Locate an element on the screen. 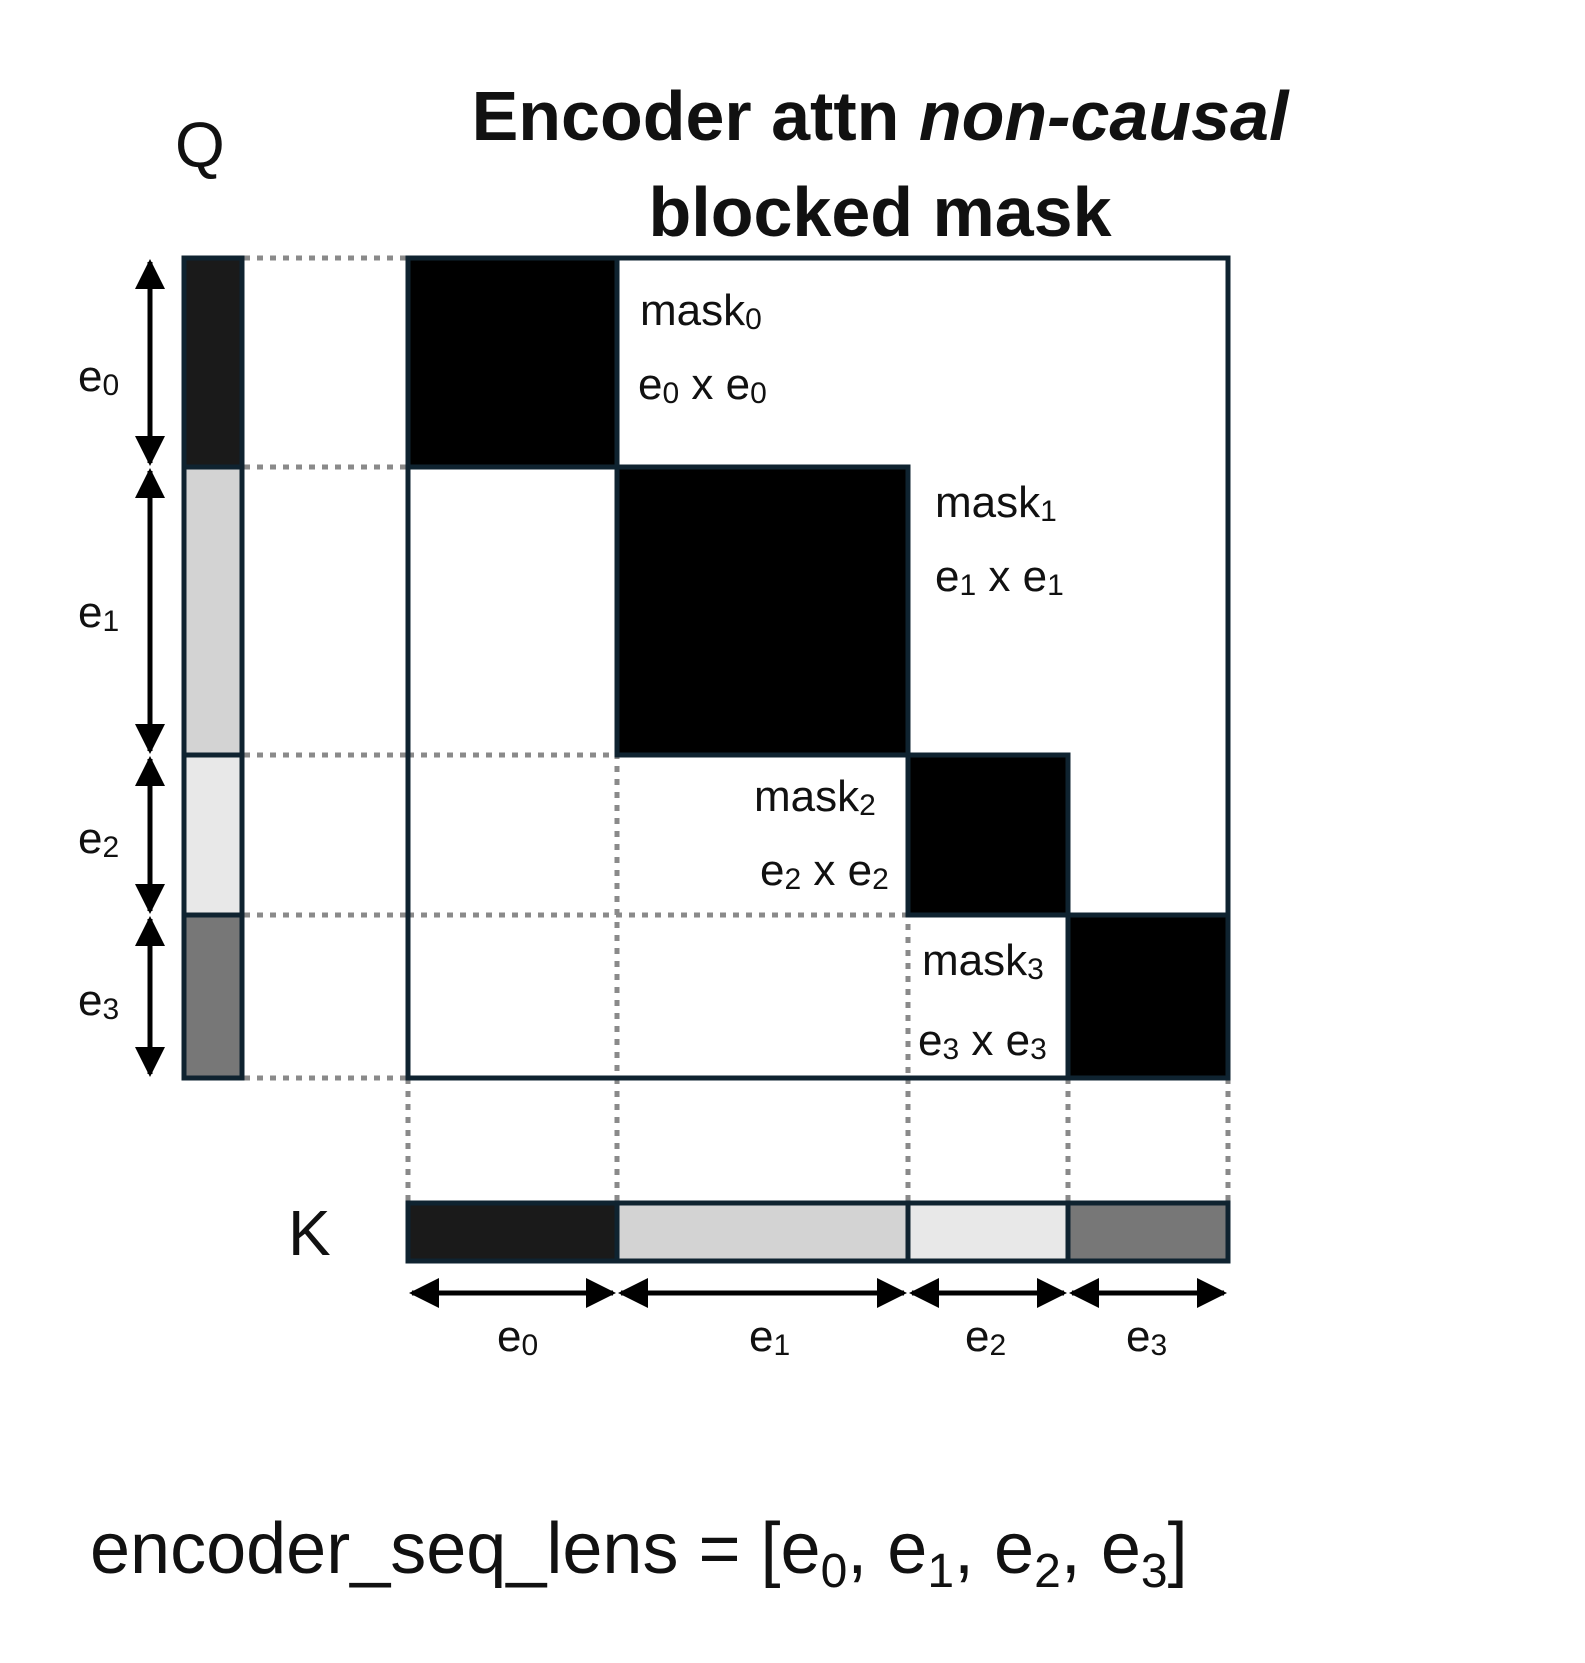 This screenshot has width=1585, height=1663. q-bar is located at coordinates (213, 668).